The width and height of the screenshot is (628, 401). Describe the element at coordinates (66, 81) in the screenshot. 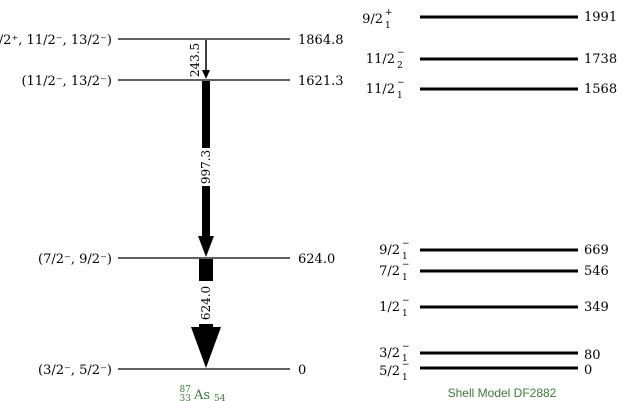

I see `exp-spin-label-1621: (11/2⁻, 13/2⁻)` at that location.